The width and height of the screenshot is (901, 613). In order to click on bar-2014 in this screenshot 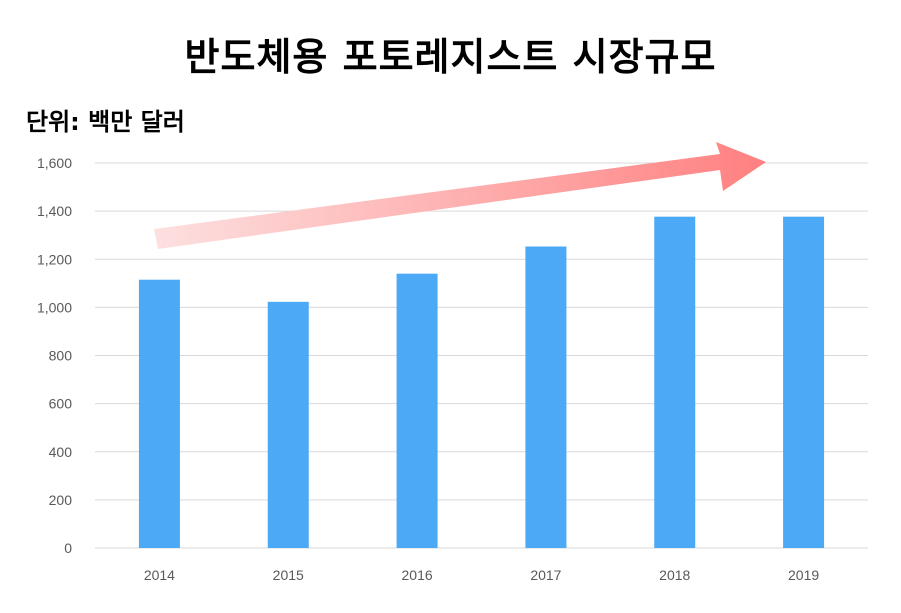, I will do `click(159, 413)`.